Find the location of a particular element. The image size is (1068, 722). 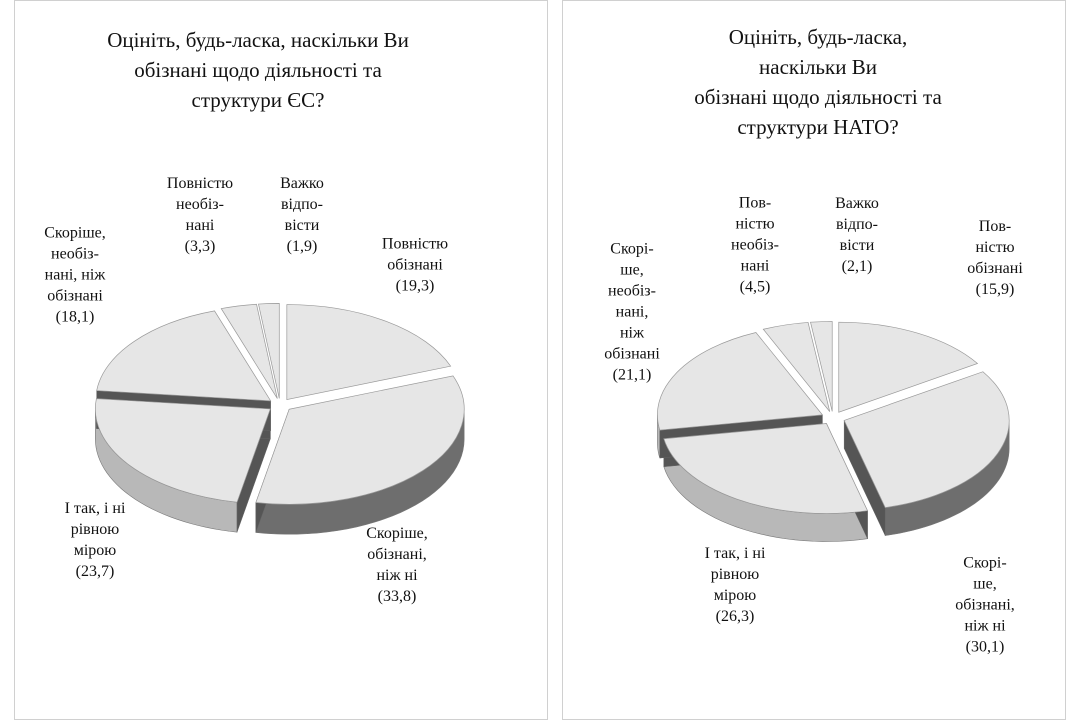

slice-label: Важко відпо- вісти (2,1) is located at coordinates (857, 235).